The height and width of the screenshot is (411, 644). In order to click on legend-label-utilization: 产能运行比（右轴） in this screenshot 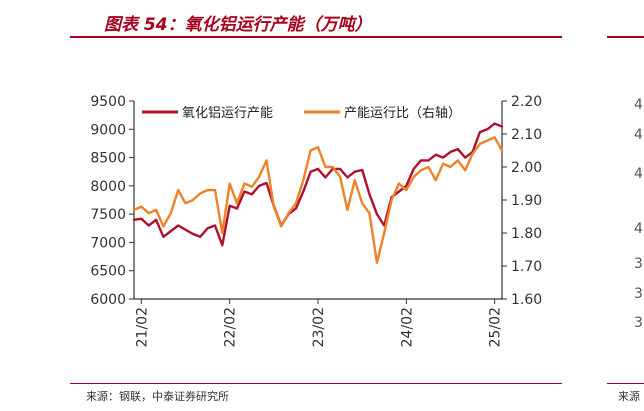, I will do `click(402, 113)`.